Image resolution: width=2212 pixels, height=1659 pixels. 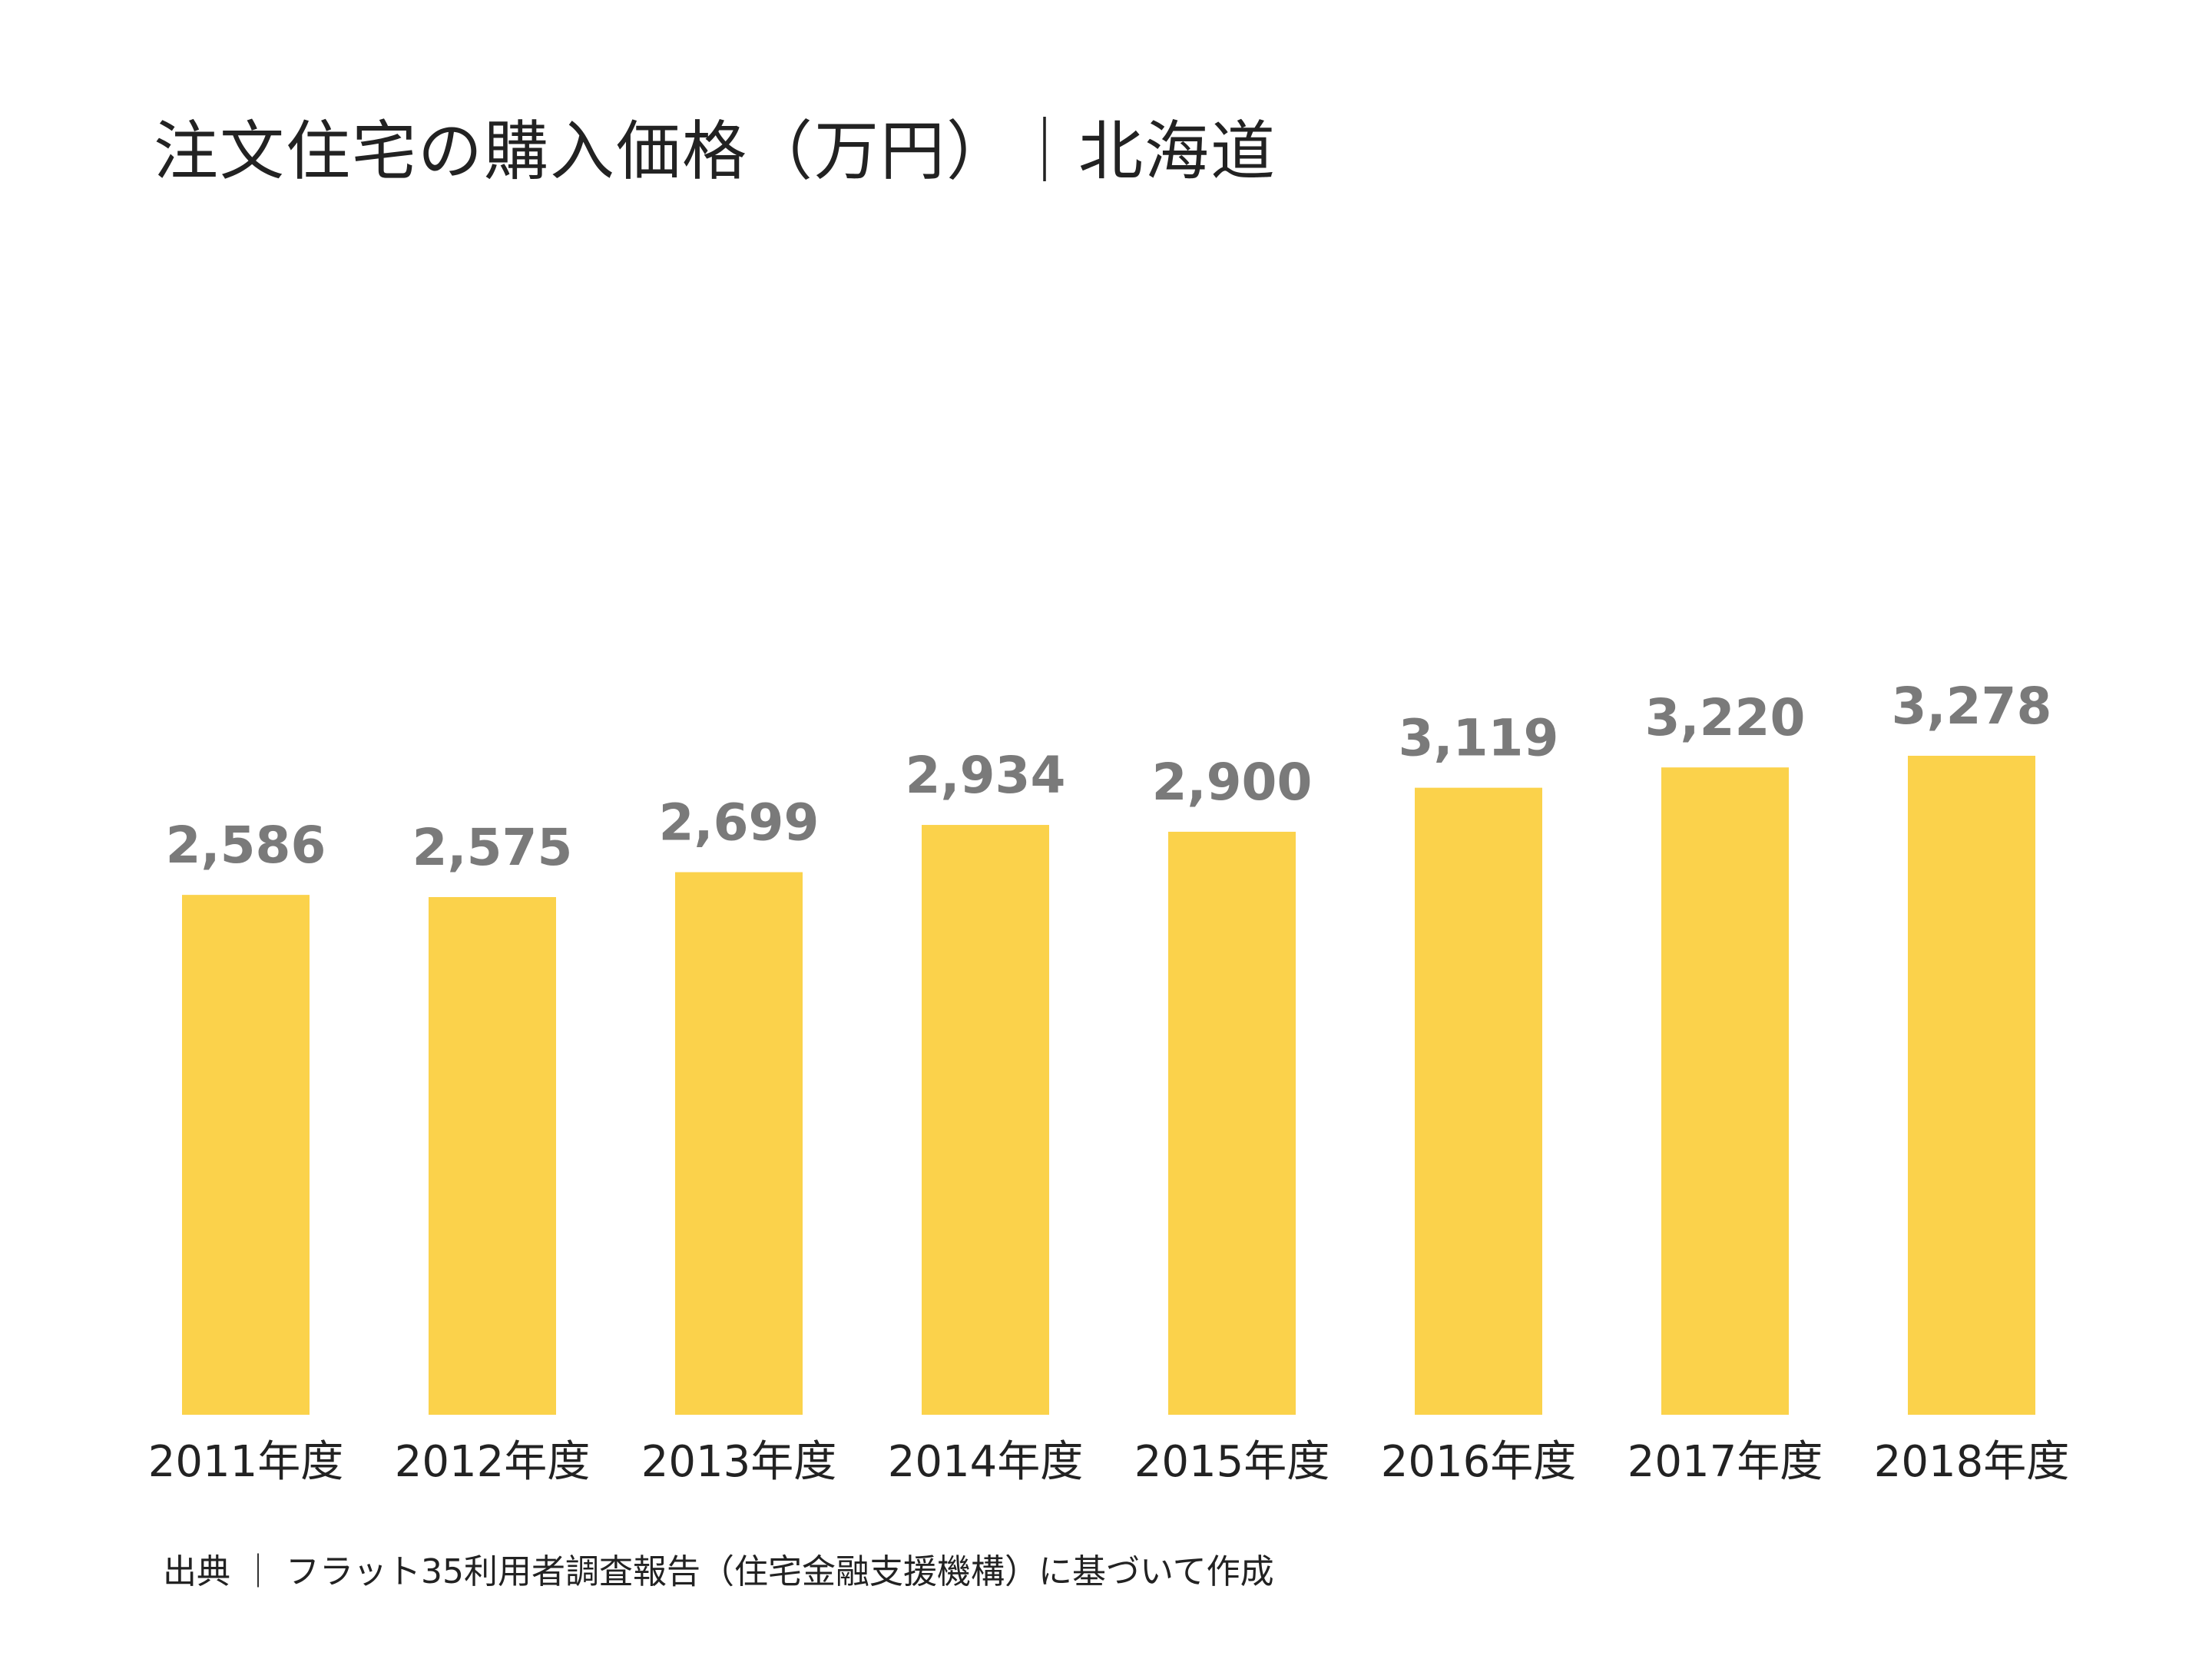 What do you see at coordinates (1972, 1462) in the screenshot?
I see `category-label: 2018年度` at bounding box center [1972, 1462].